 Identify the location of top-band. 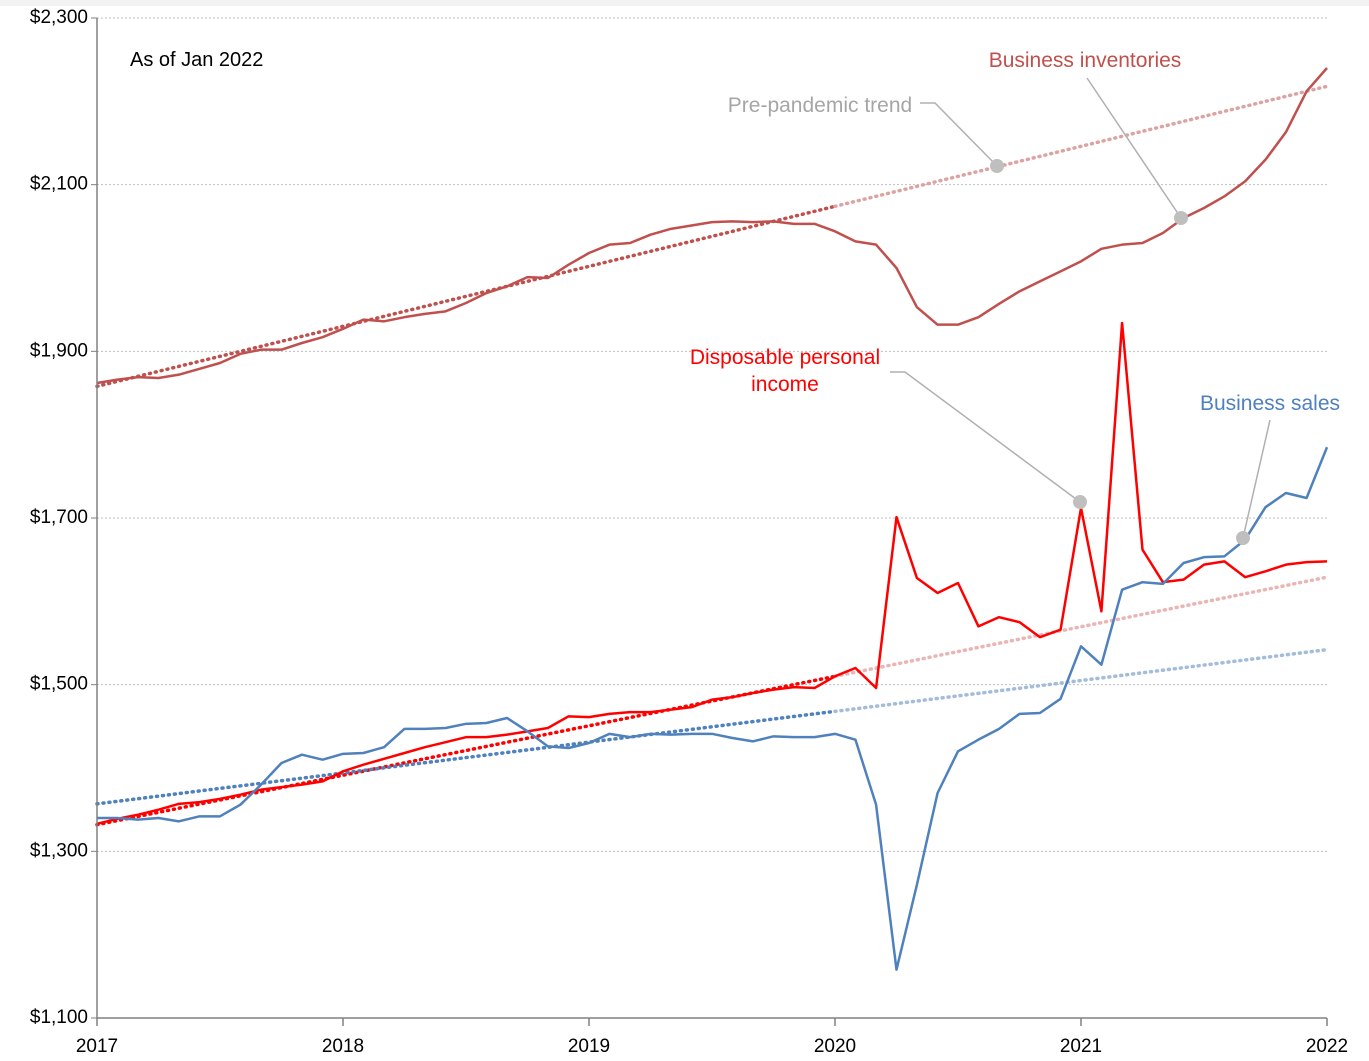
(684, 3).